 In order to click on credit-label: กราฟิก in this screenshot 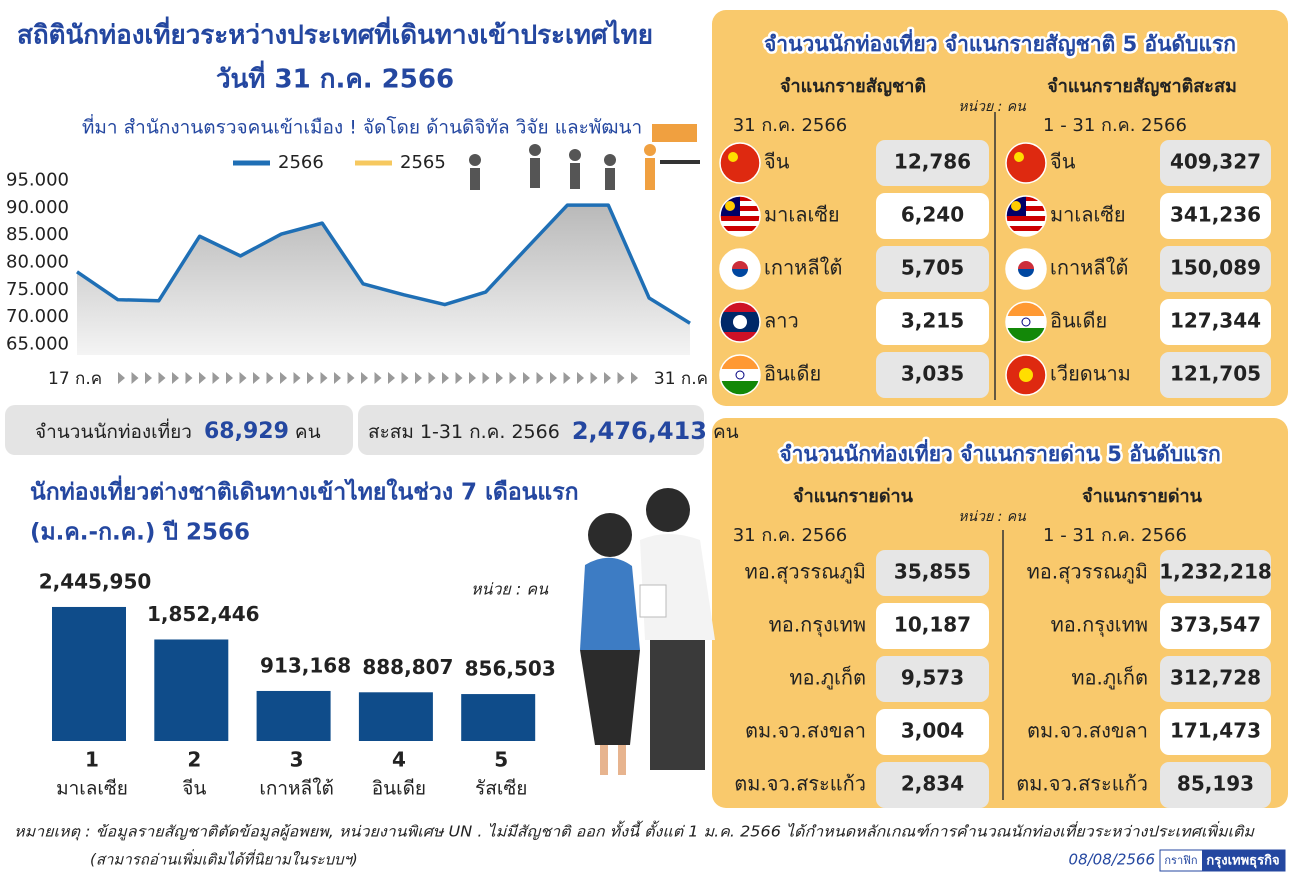, I will do `click(1180, 860)`.